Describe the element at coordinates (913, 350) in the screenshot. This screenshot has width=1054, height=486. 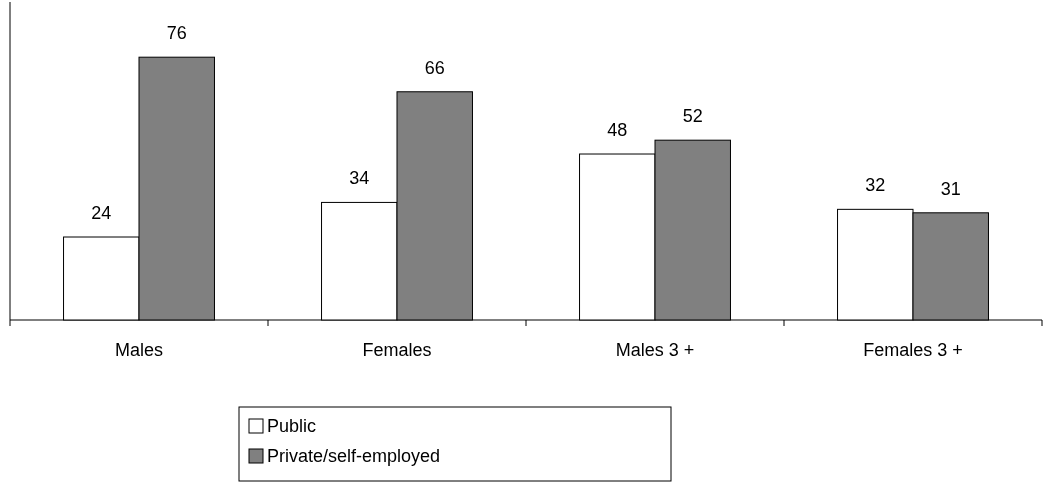
I see `x-tick-label: Females 3 +` at that location.